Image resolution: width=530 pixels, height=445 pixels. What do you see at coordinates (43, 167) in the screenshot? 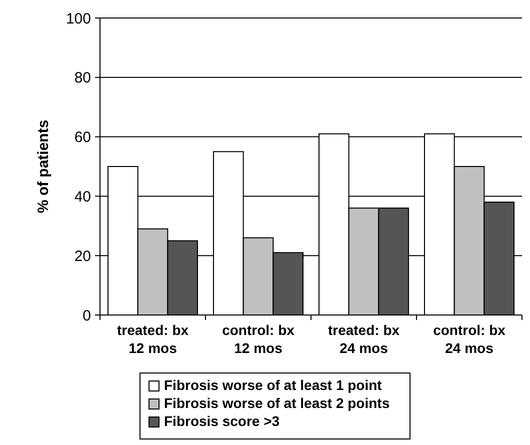
I see `y-axis-title: % of patients` at bounding box center [43, 167].